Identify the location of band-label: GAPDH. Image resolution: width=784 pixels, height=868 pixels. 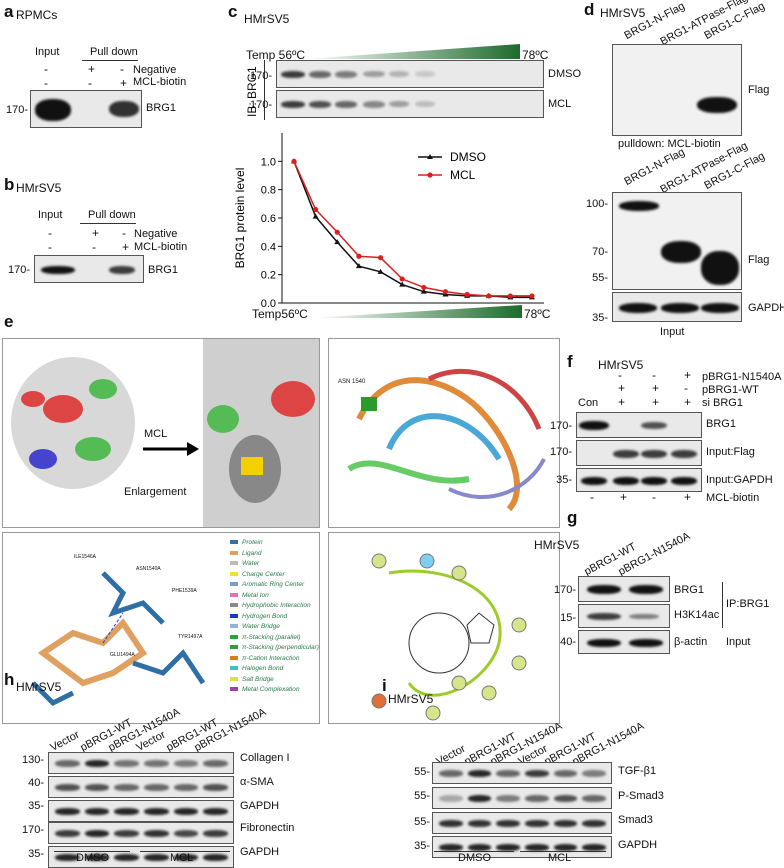
(638, 845).